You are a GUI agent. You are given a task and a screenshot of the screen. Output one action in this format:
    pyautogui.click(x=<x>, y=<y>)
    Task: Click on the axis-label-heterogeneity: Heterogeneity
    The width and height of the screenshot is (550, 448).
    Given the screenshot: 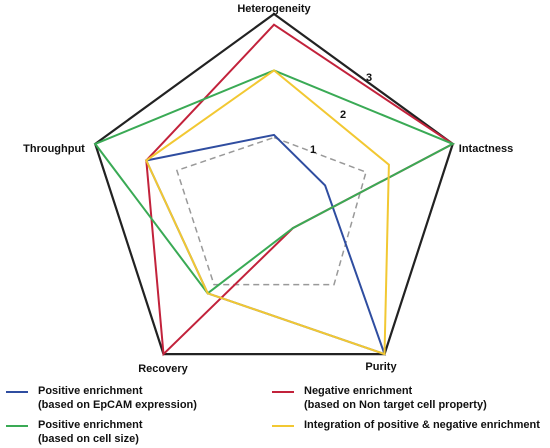 What is the action you would take?
    pyautogui.click(x=274, y=9)
    